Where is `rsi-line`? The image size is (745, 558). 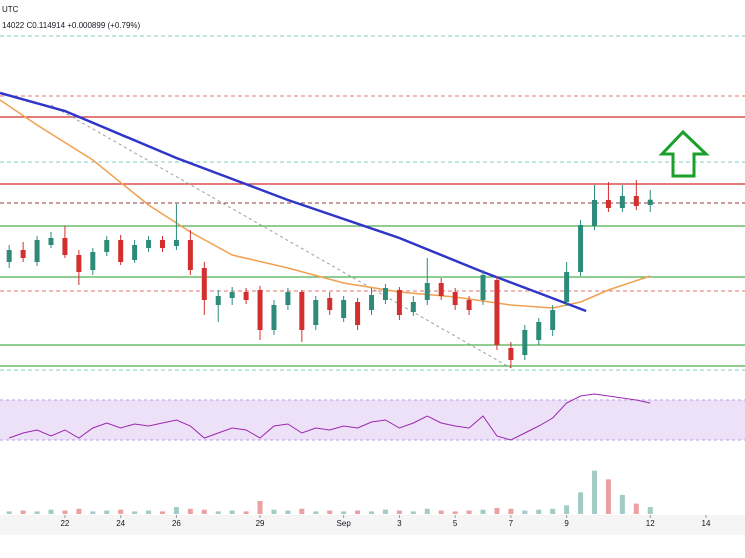
rsi-line is located at coordinates (330, 417).